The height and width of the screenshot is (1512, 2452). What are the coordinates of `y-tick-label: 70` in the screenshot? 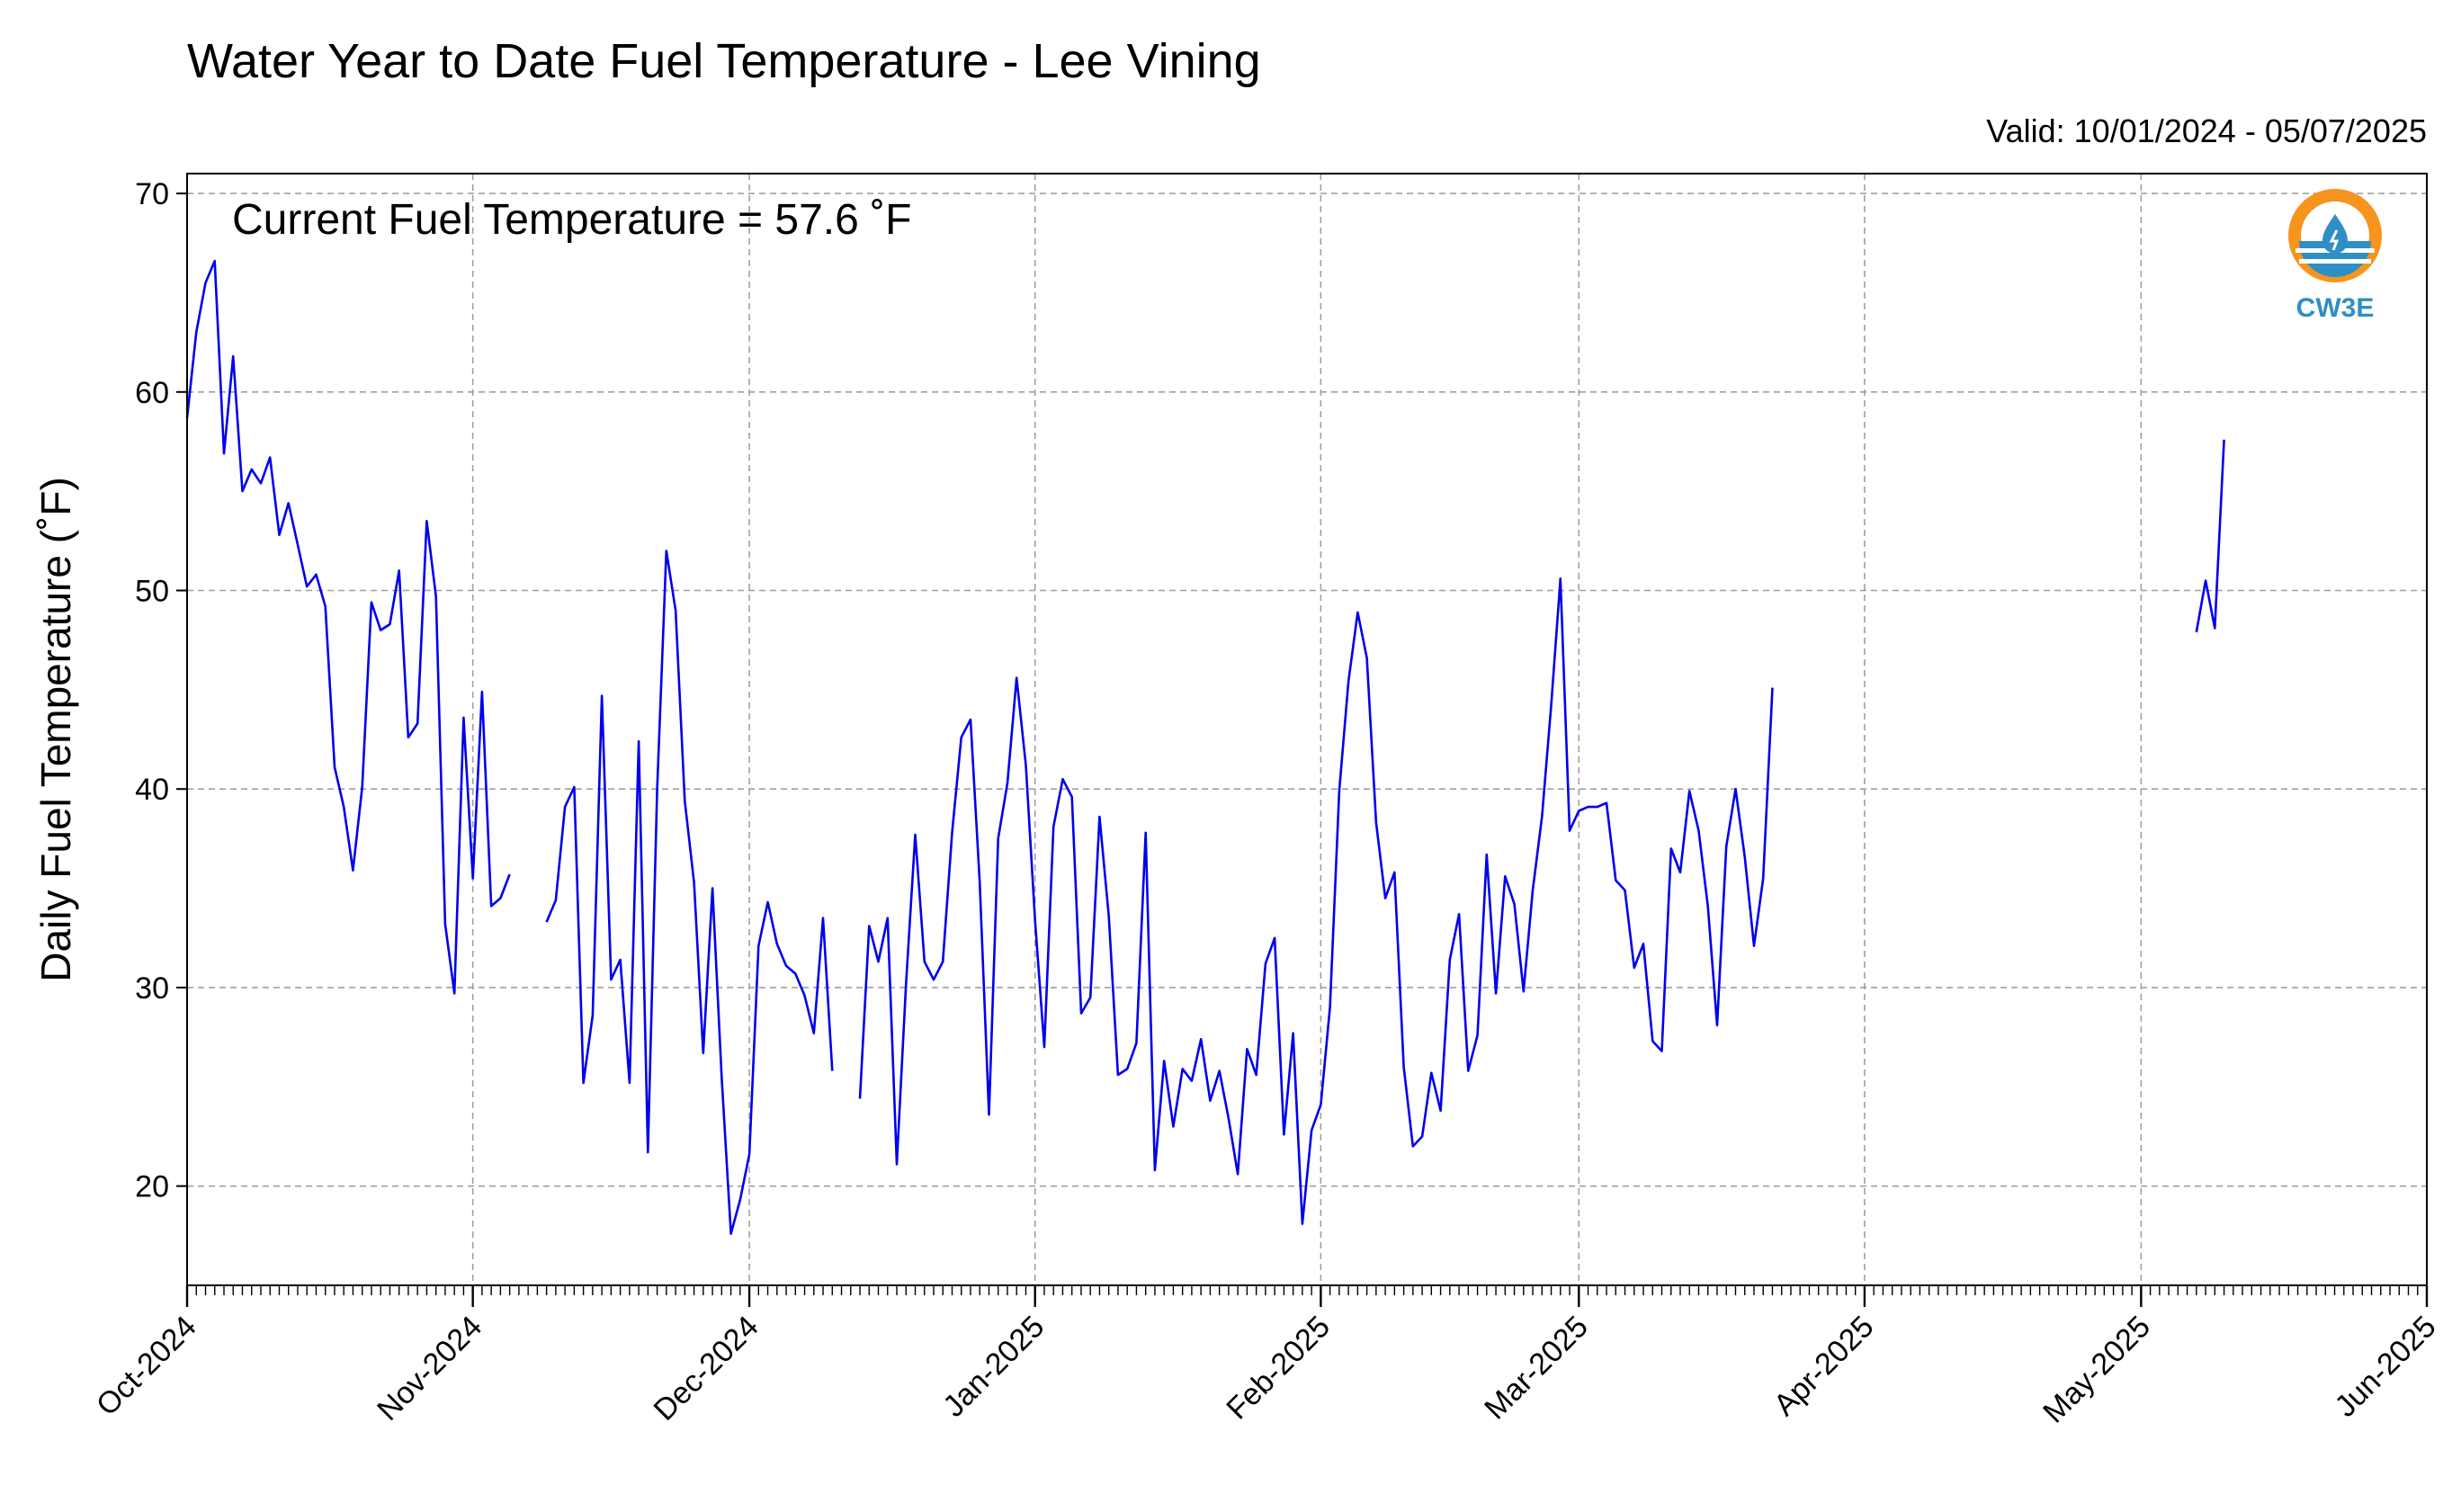 It's located at (152, 194).